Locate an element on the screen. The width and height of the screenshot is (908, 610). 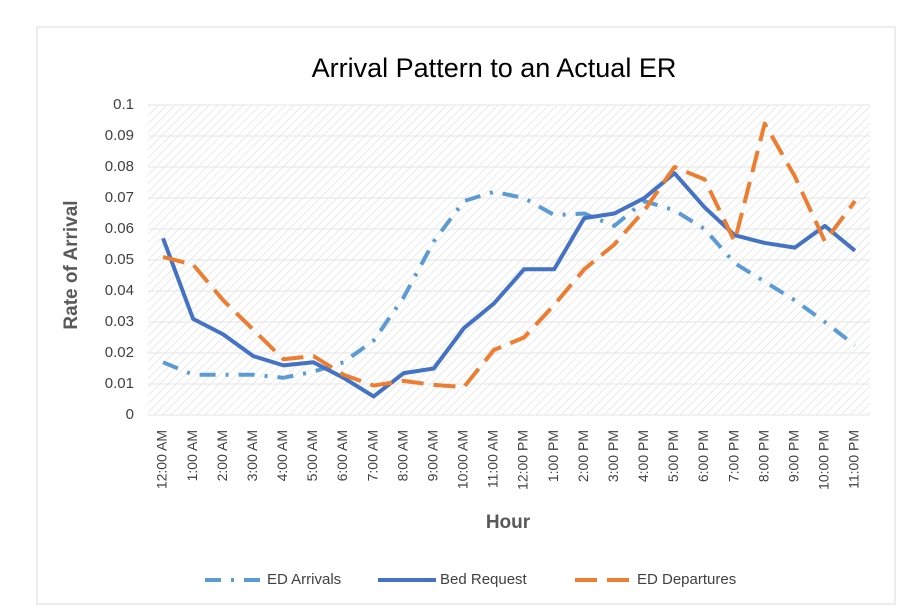
y-tick-label: 0.09 is located at coordinates (119, 135).